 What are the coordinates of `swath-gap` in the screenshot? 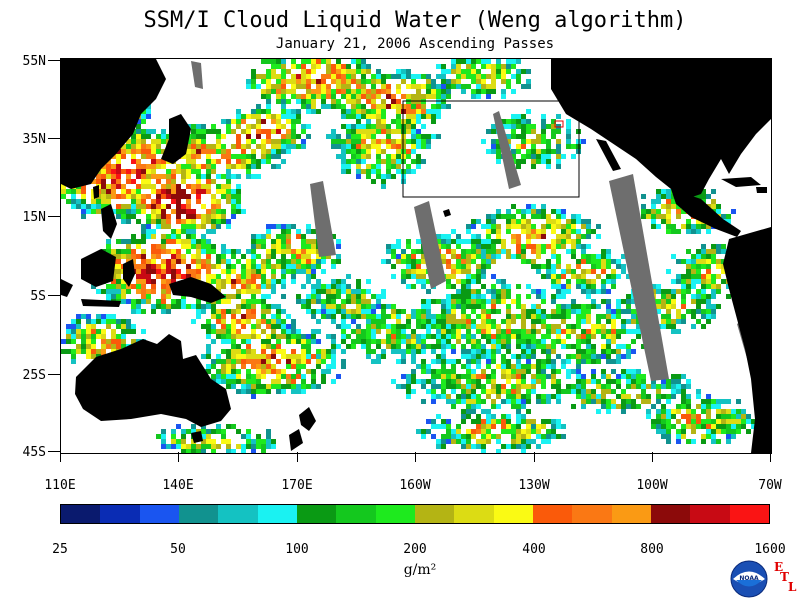 It's located at (507, 150).